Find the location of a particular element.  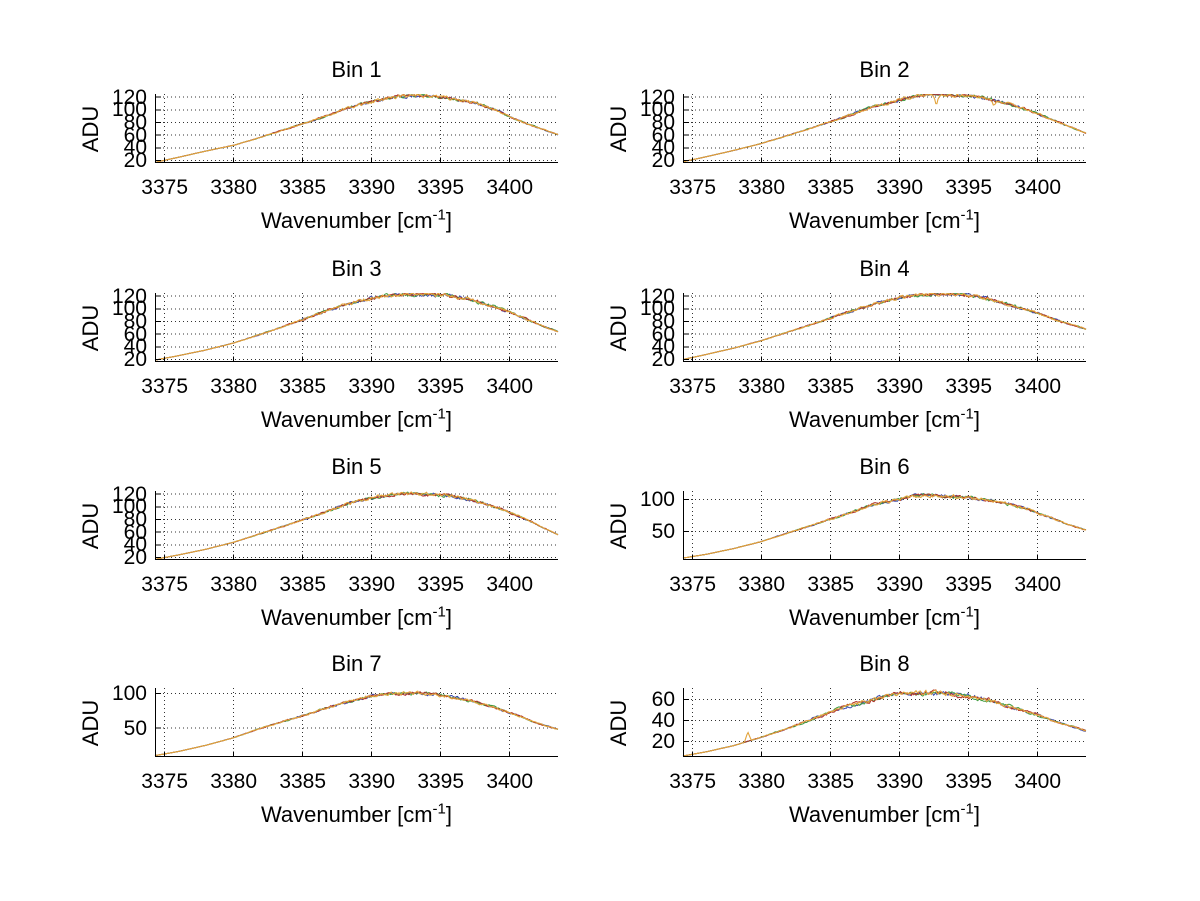

subplot-title: Bin 3 is located at coordinates (356, 268).